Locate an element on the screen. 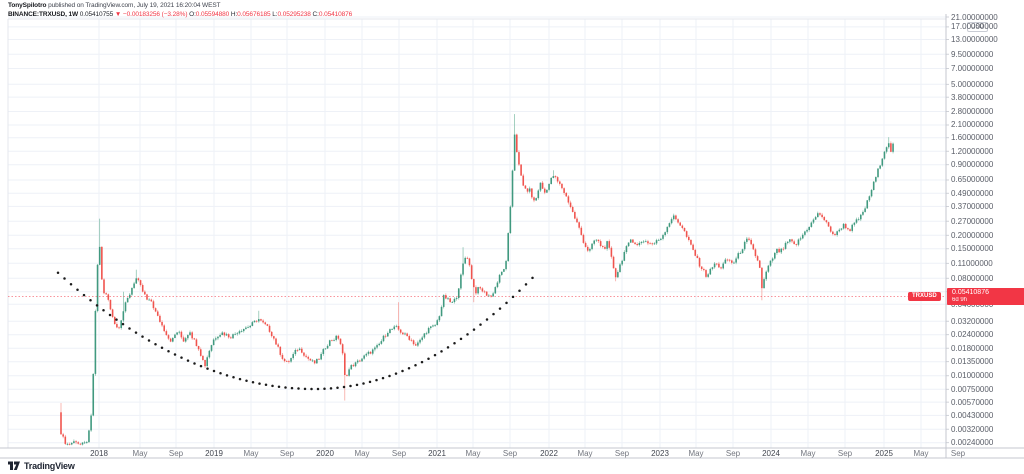 This screenshot has width=1024, height=474. price-axis-label: 0.37000000 is located at coordinates (972, 206).